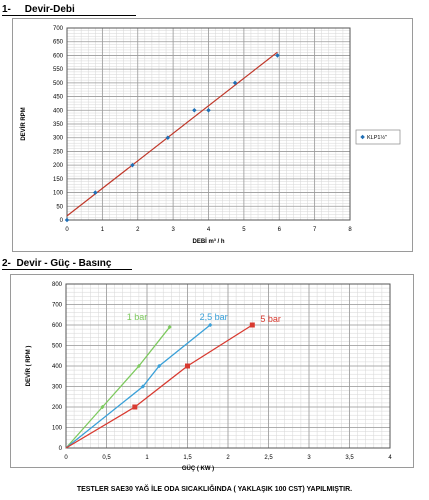  I want to click on x-tick-label: 0,5, so click(106, 458).